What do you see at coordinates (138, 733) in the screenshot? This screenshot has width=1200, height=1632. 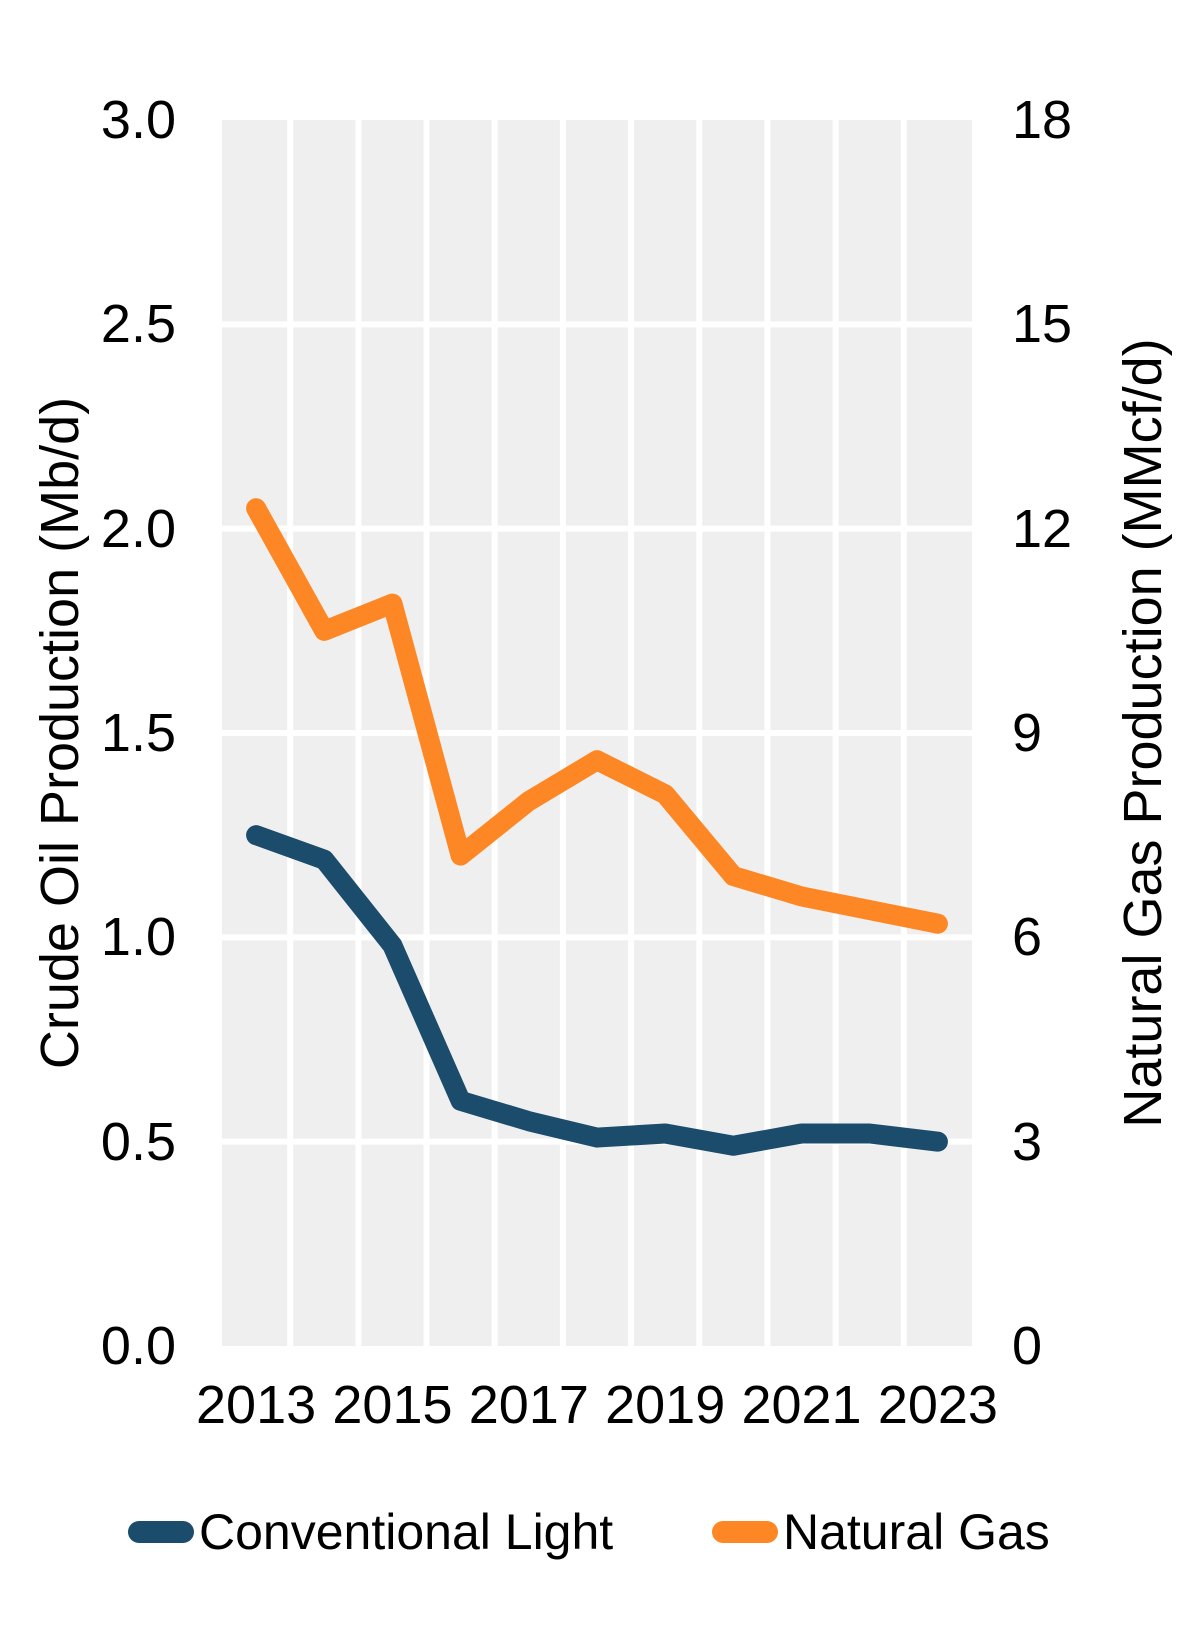 I see `left-axis-tick: 1.5` at bounding box center [138, 733].